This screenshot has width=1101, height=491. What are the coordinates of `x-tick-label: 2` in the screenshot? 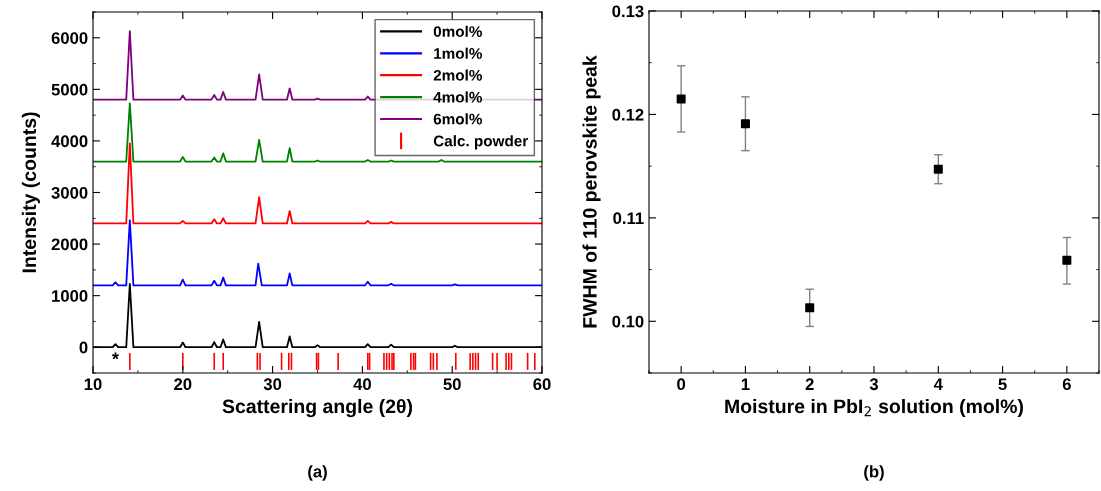 It's located at (809, 384).